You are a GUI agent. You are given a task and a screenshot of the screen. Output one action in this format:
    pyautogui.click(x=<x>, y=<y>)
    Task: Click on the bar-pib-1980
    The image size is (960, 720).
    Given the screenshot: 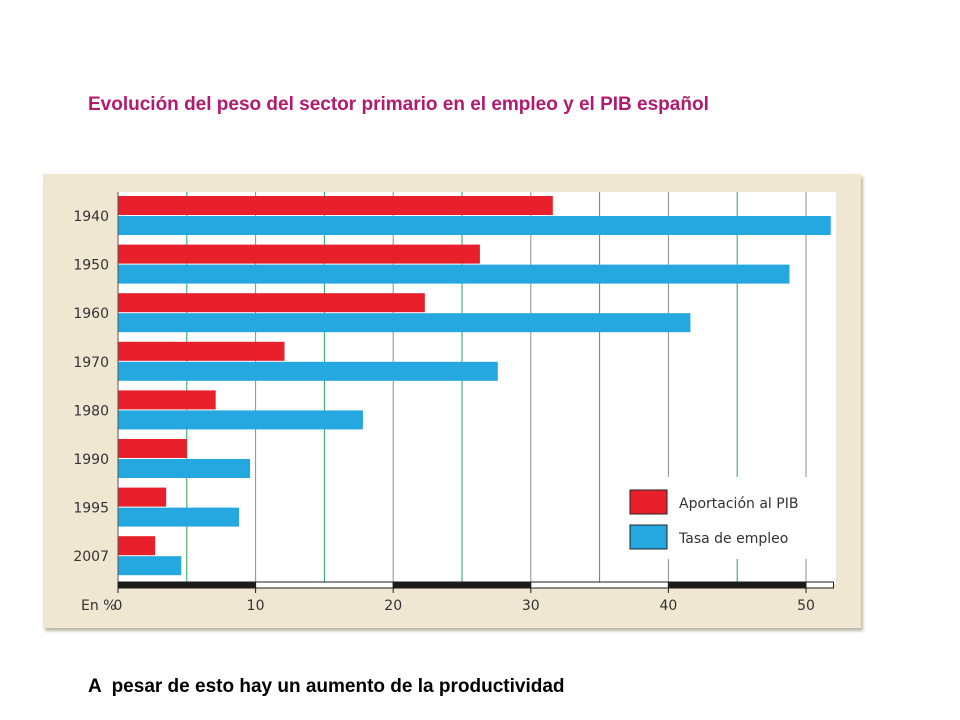 What is the action you would take?
    pyautogui.click(x=167, y=400)
    